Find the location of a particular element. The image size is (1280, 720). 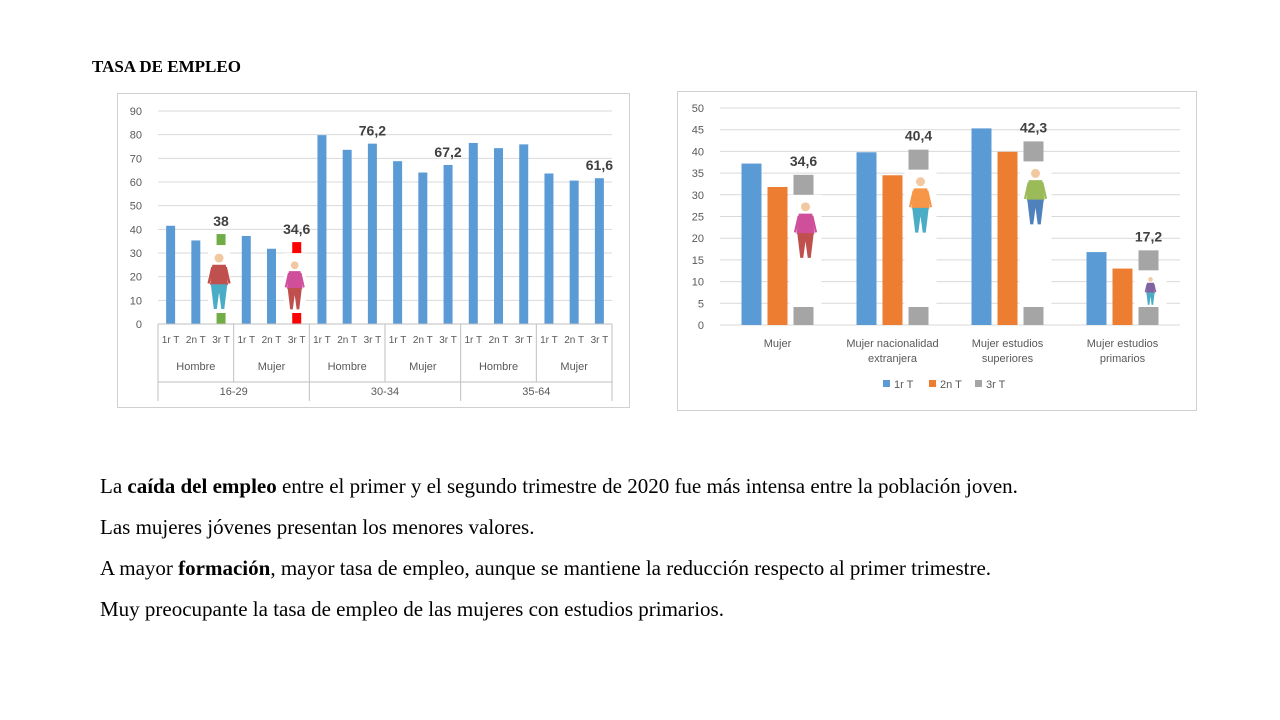

y-tick-label: 35 is located at coordinates (698, 174).